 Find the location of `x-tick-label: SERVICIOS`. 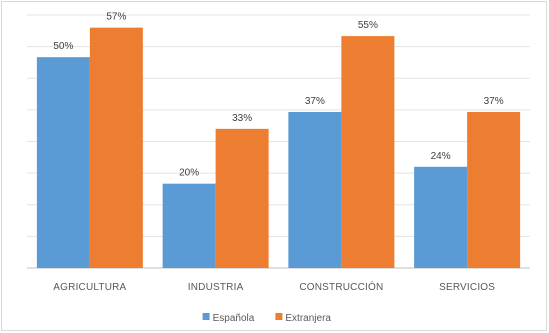

x-tick-label: SERVICIOS is located at coordinates (467, 287).